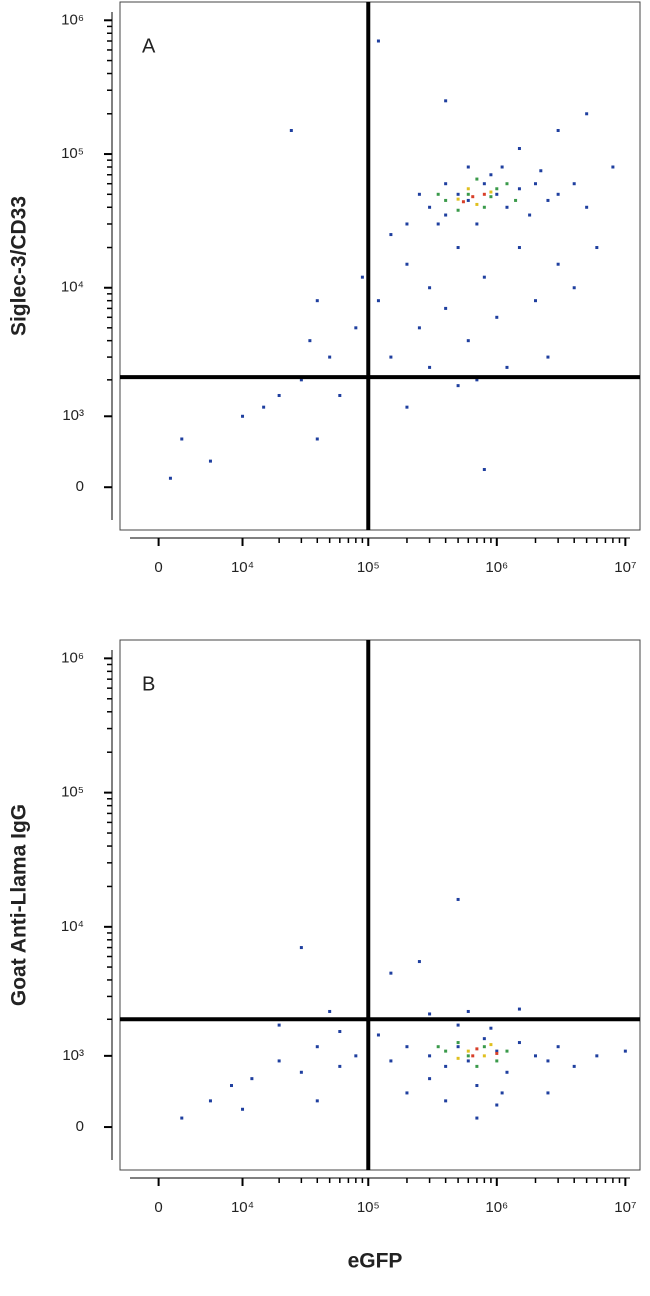 Image resolution: width=650 pixels, height=1296 pixels. I want to click on y-tick-label: 10⁵, so click(72, 153).